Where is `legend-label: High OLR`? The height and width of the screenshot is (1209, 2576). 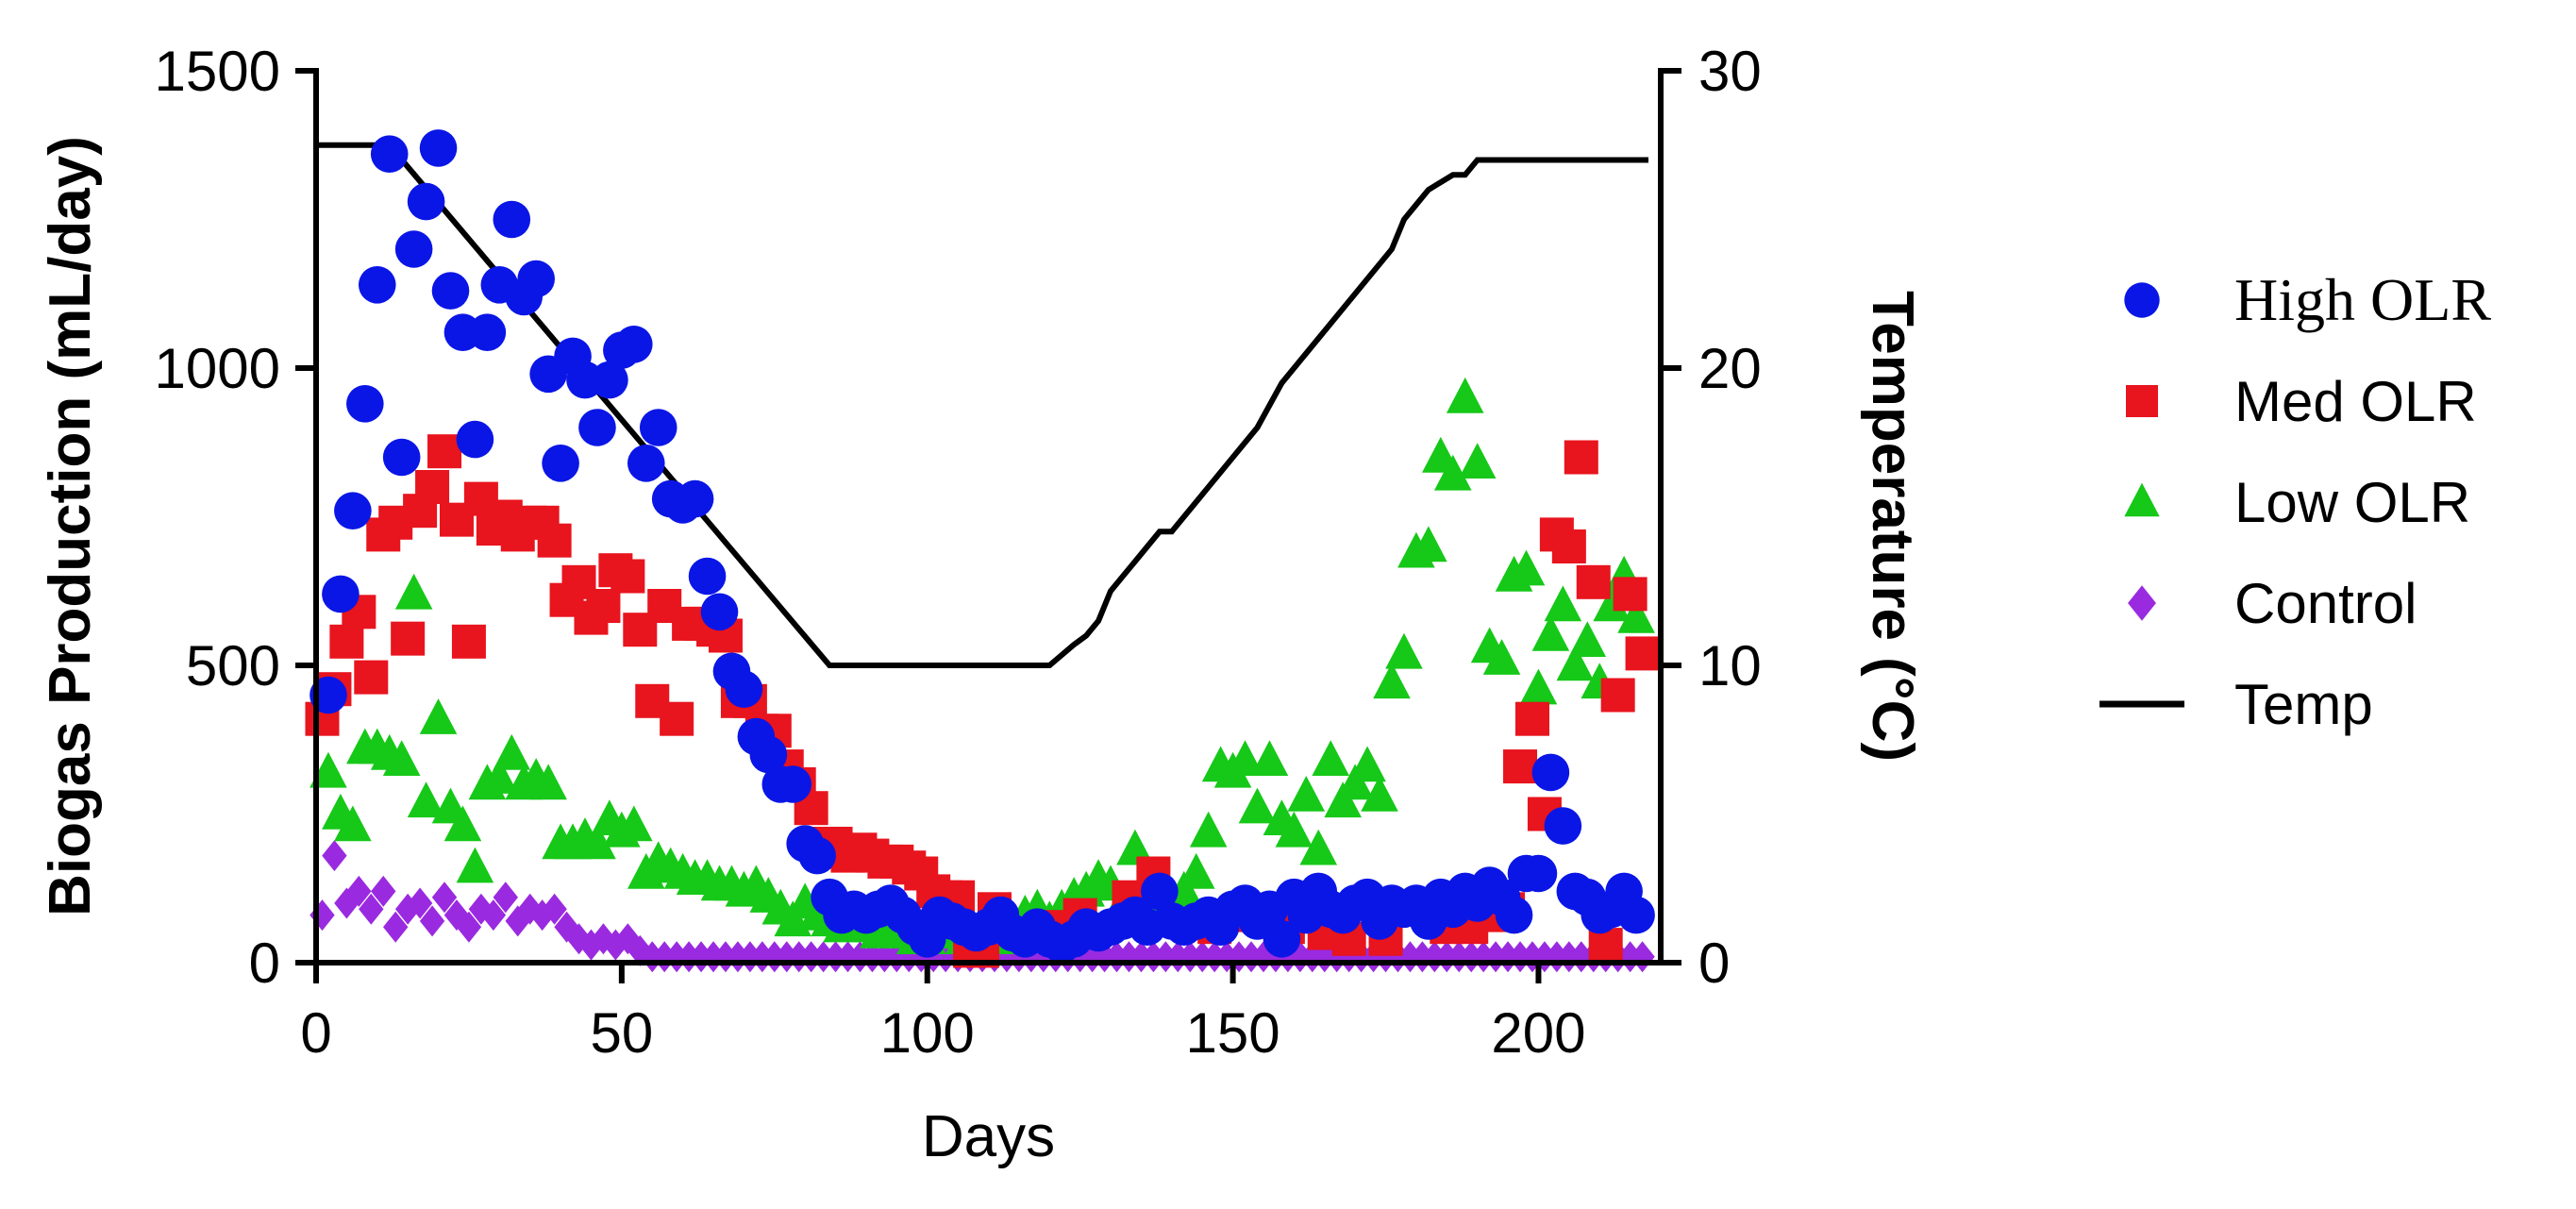 legend-label: High OLR is located at coordinates (2362, 299).